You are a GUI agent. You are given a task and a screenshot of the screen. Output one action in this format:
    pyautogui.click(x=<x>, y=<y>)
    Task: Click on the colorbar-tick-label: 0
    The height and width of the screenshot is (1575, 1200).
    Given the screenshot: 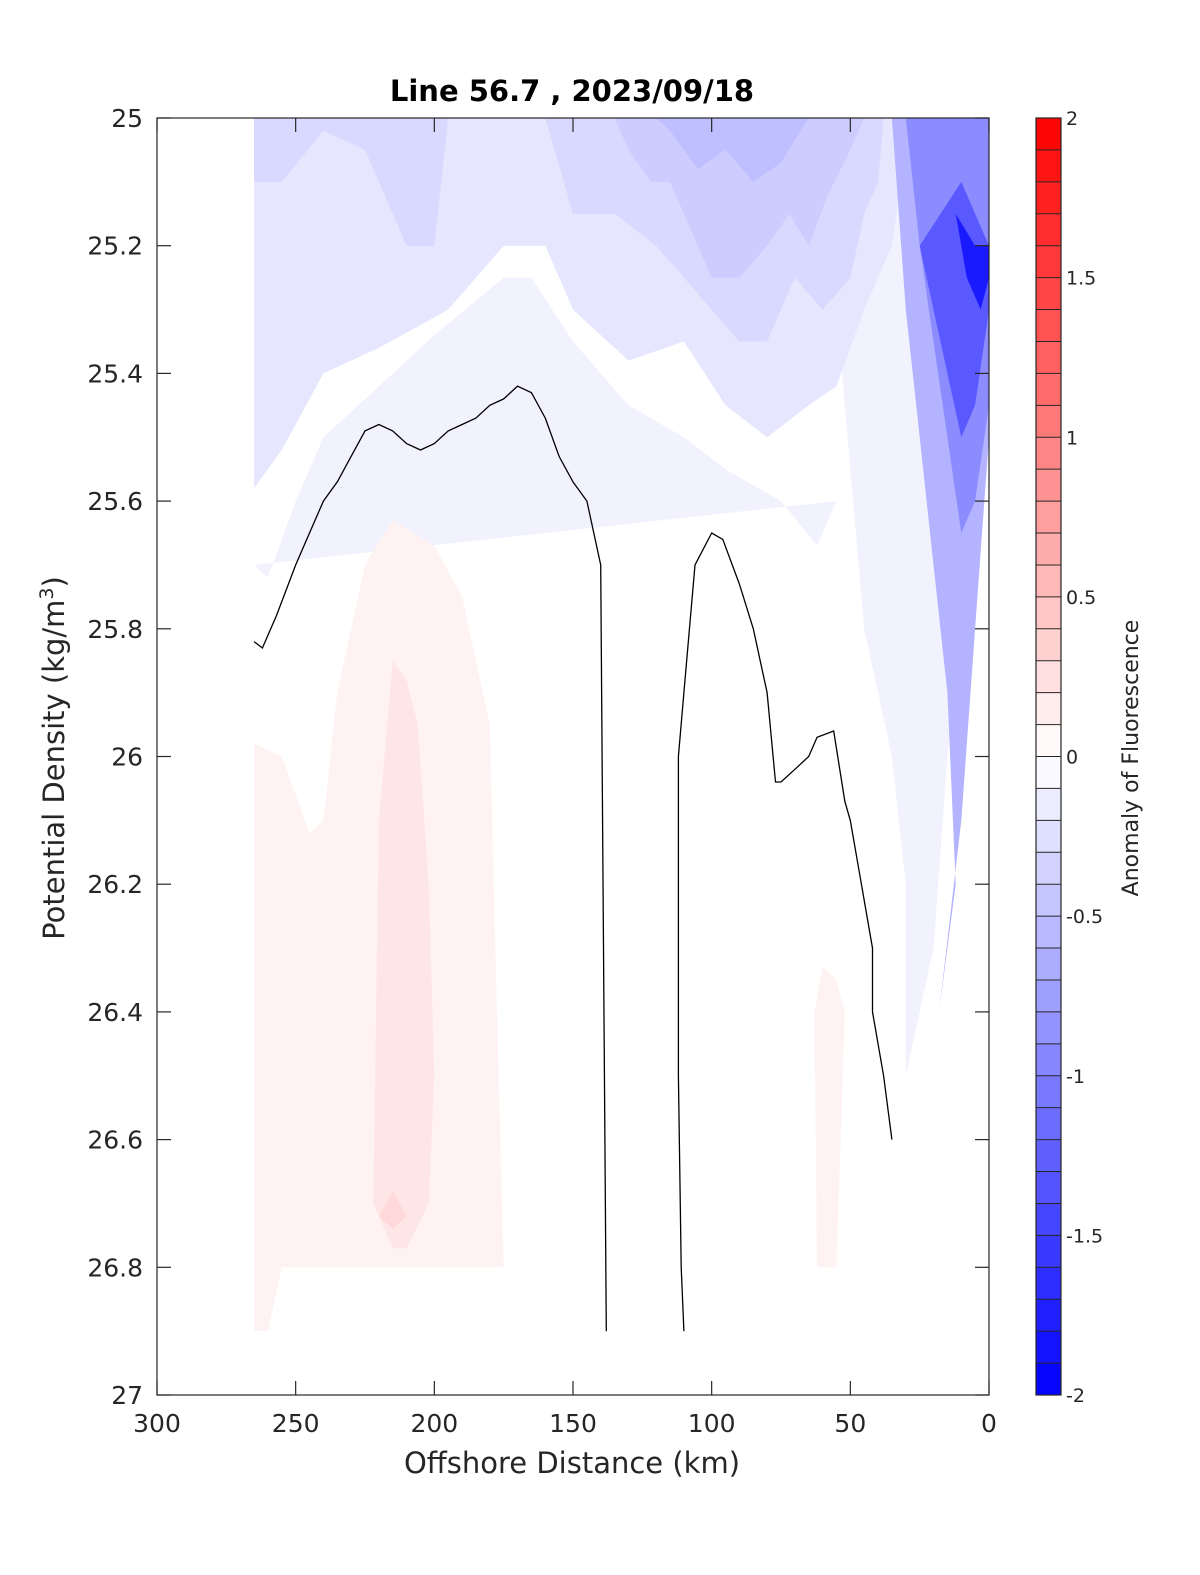 What is the action you would take?
    pyautogui.click(x=1072, y=758)
    